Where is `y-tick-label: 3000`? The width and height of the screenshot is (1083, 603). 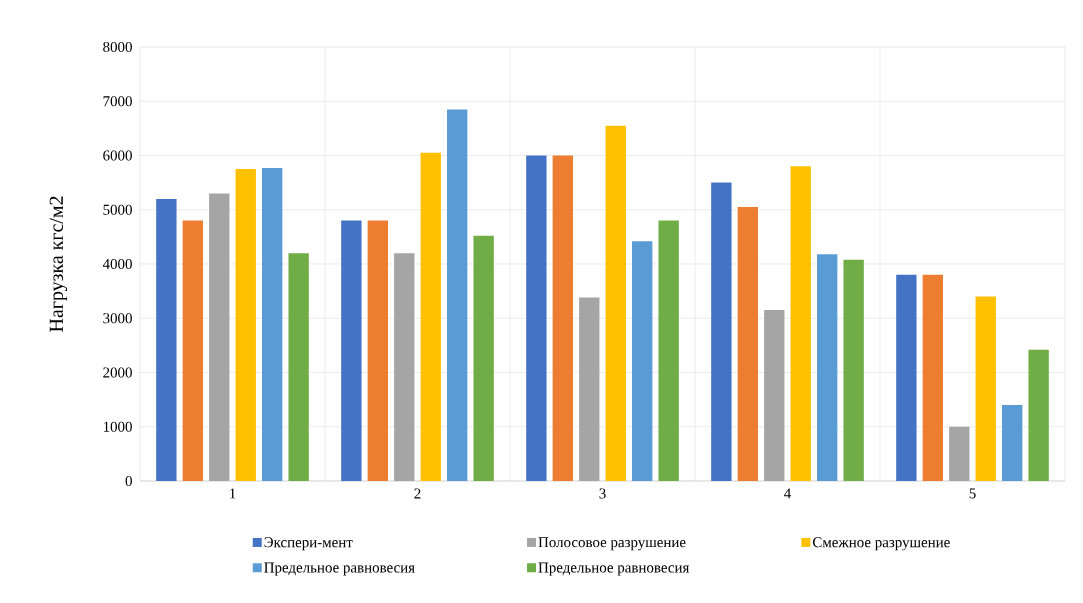 y-tick-label: 3000 is located at coordinates (117, 318).